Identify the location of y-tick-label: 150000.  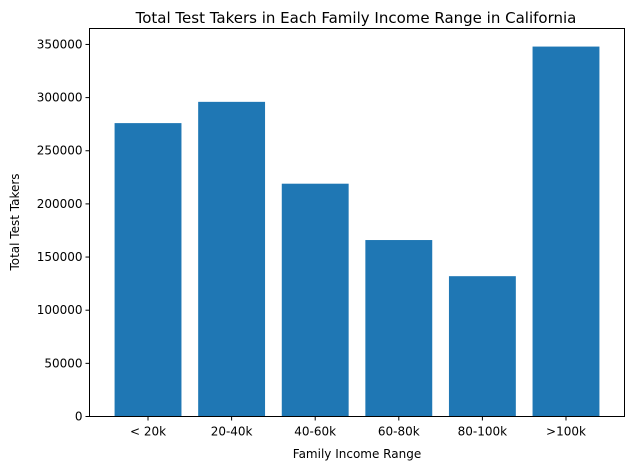
(60, 257).